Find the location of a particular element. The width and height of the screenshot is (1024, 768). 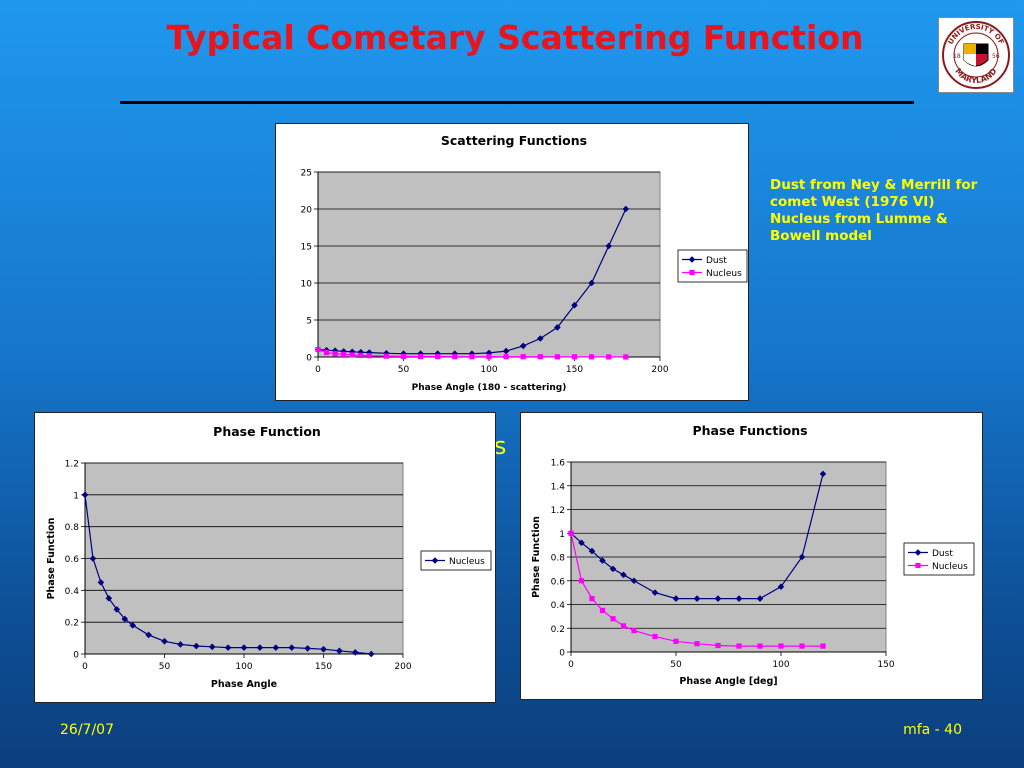

caption-line: Bowell model is located at coordinates (821, 236).